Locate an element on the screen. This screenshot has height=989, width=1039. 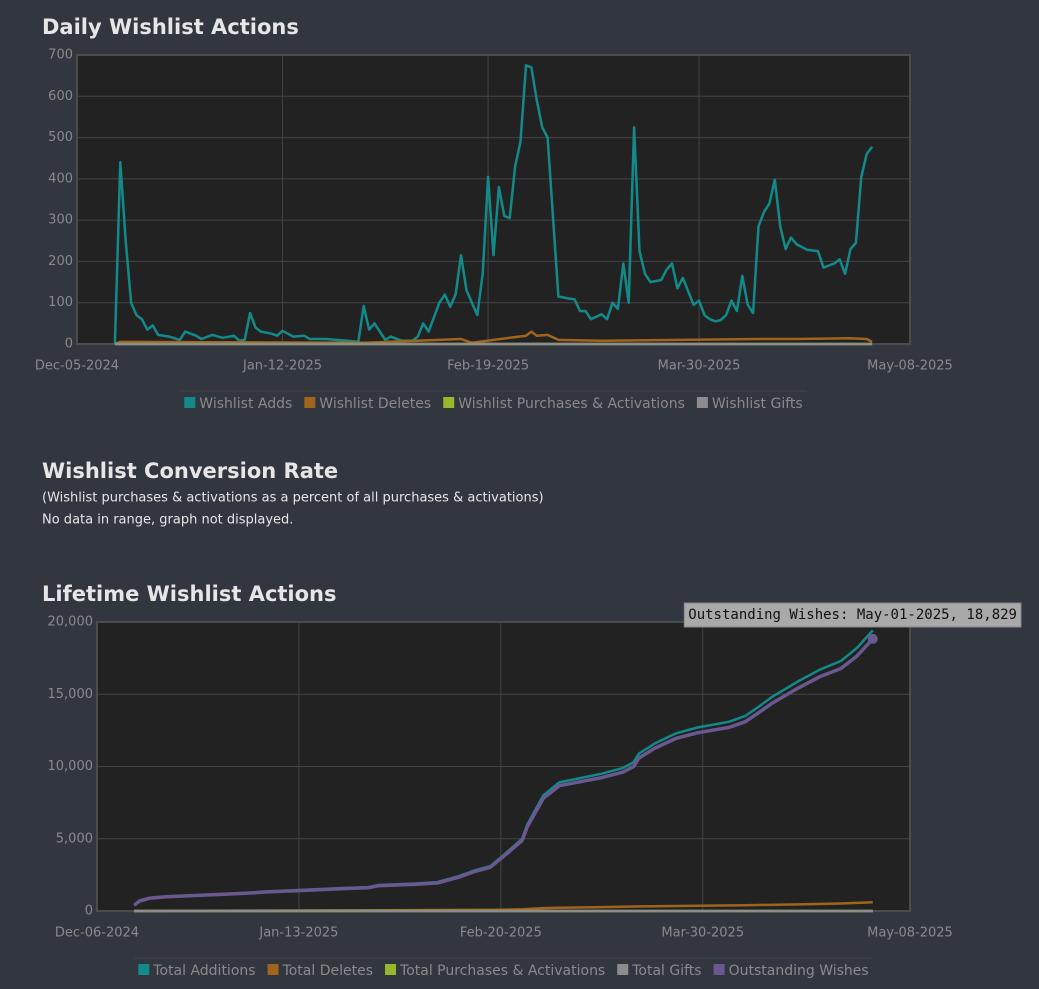
y-tick-label: 700 is located at coordinates (60, 55).